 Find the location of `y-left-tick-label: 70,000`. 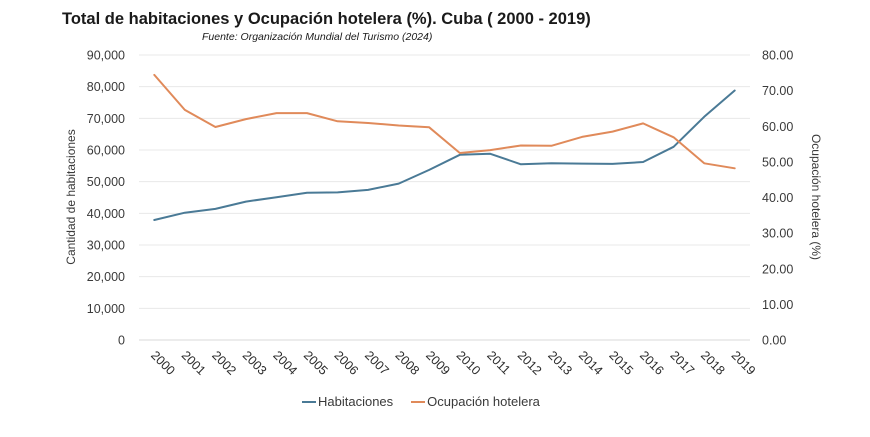

y-left-tick-label: 70,000 is located at coordinates (106, 119).